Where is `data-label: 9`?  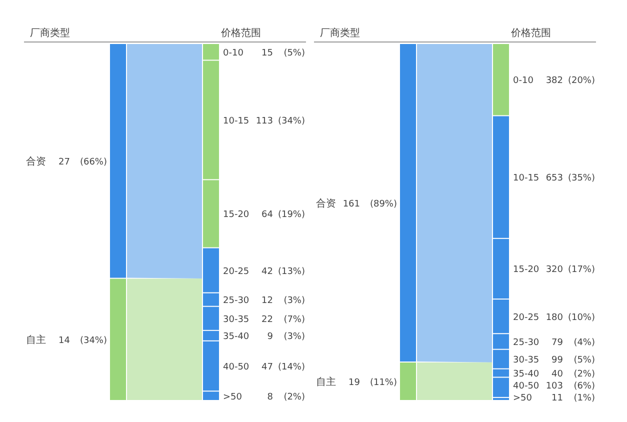
data-label: 9 is located at coordinates (270, 337).